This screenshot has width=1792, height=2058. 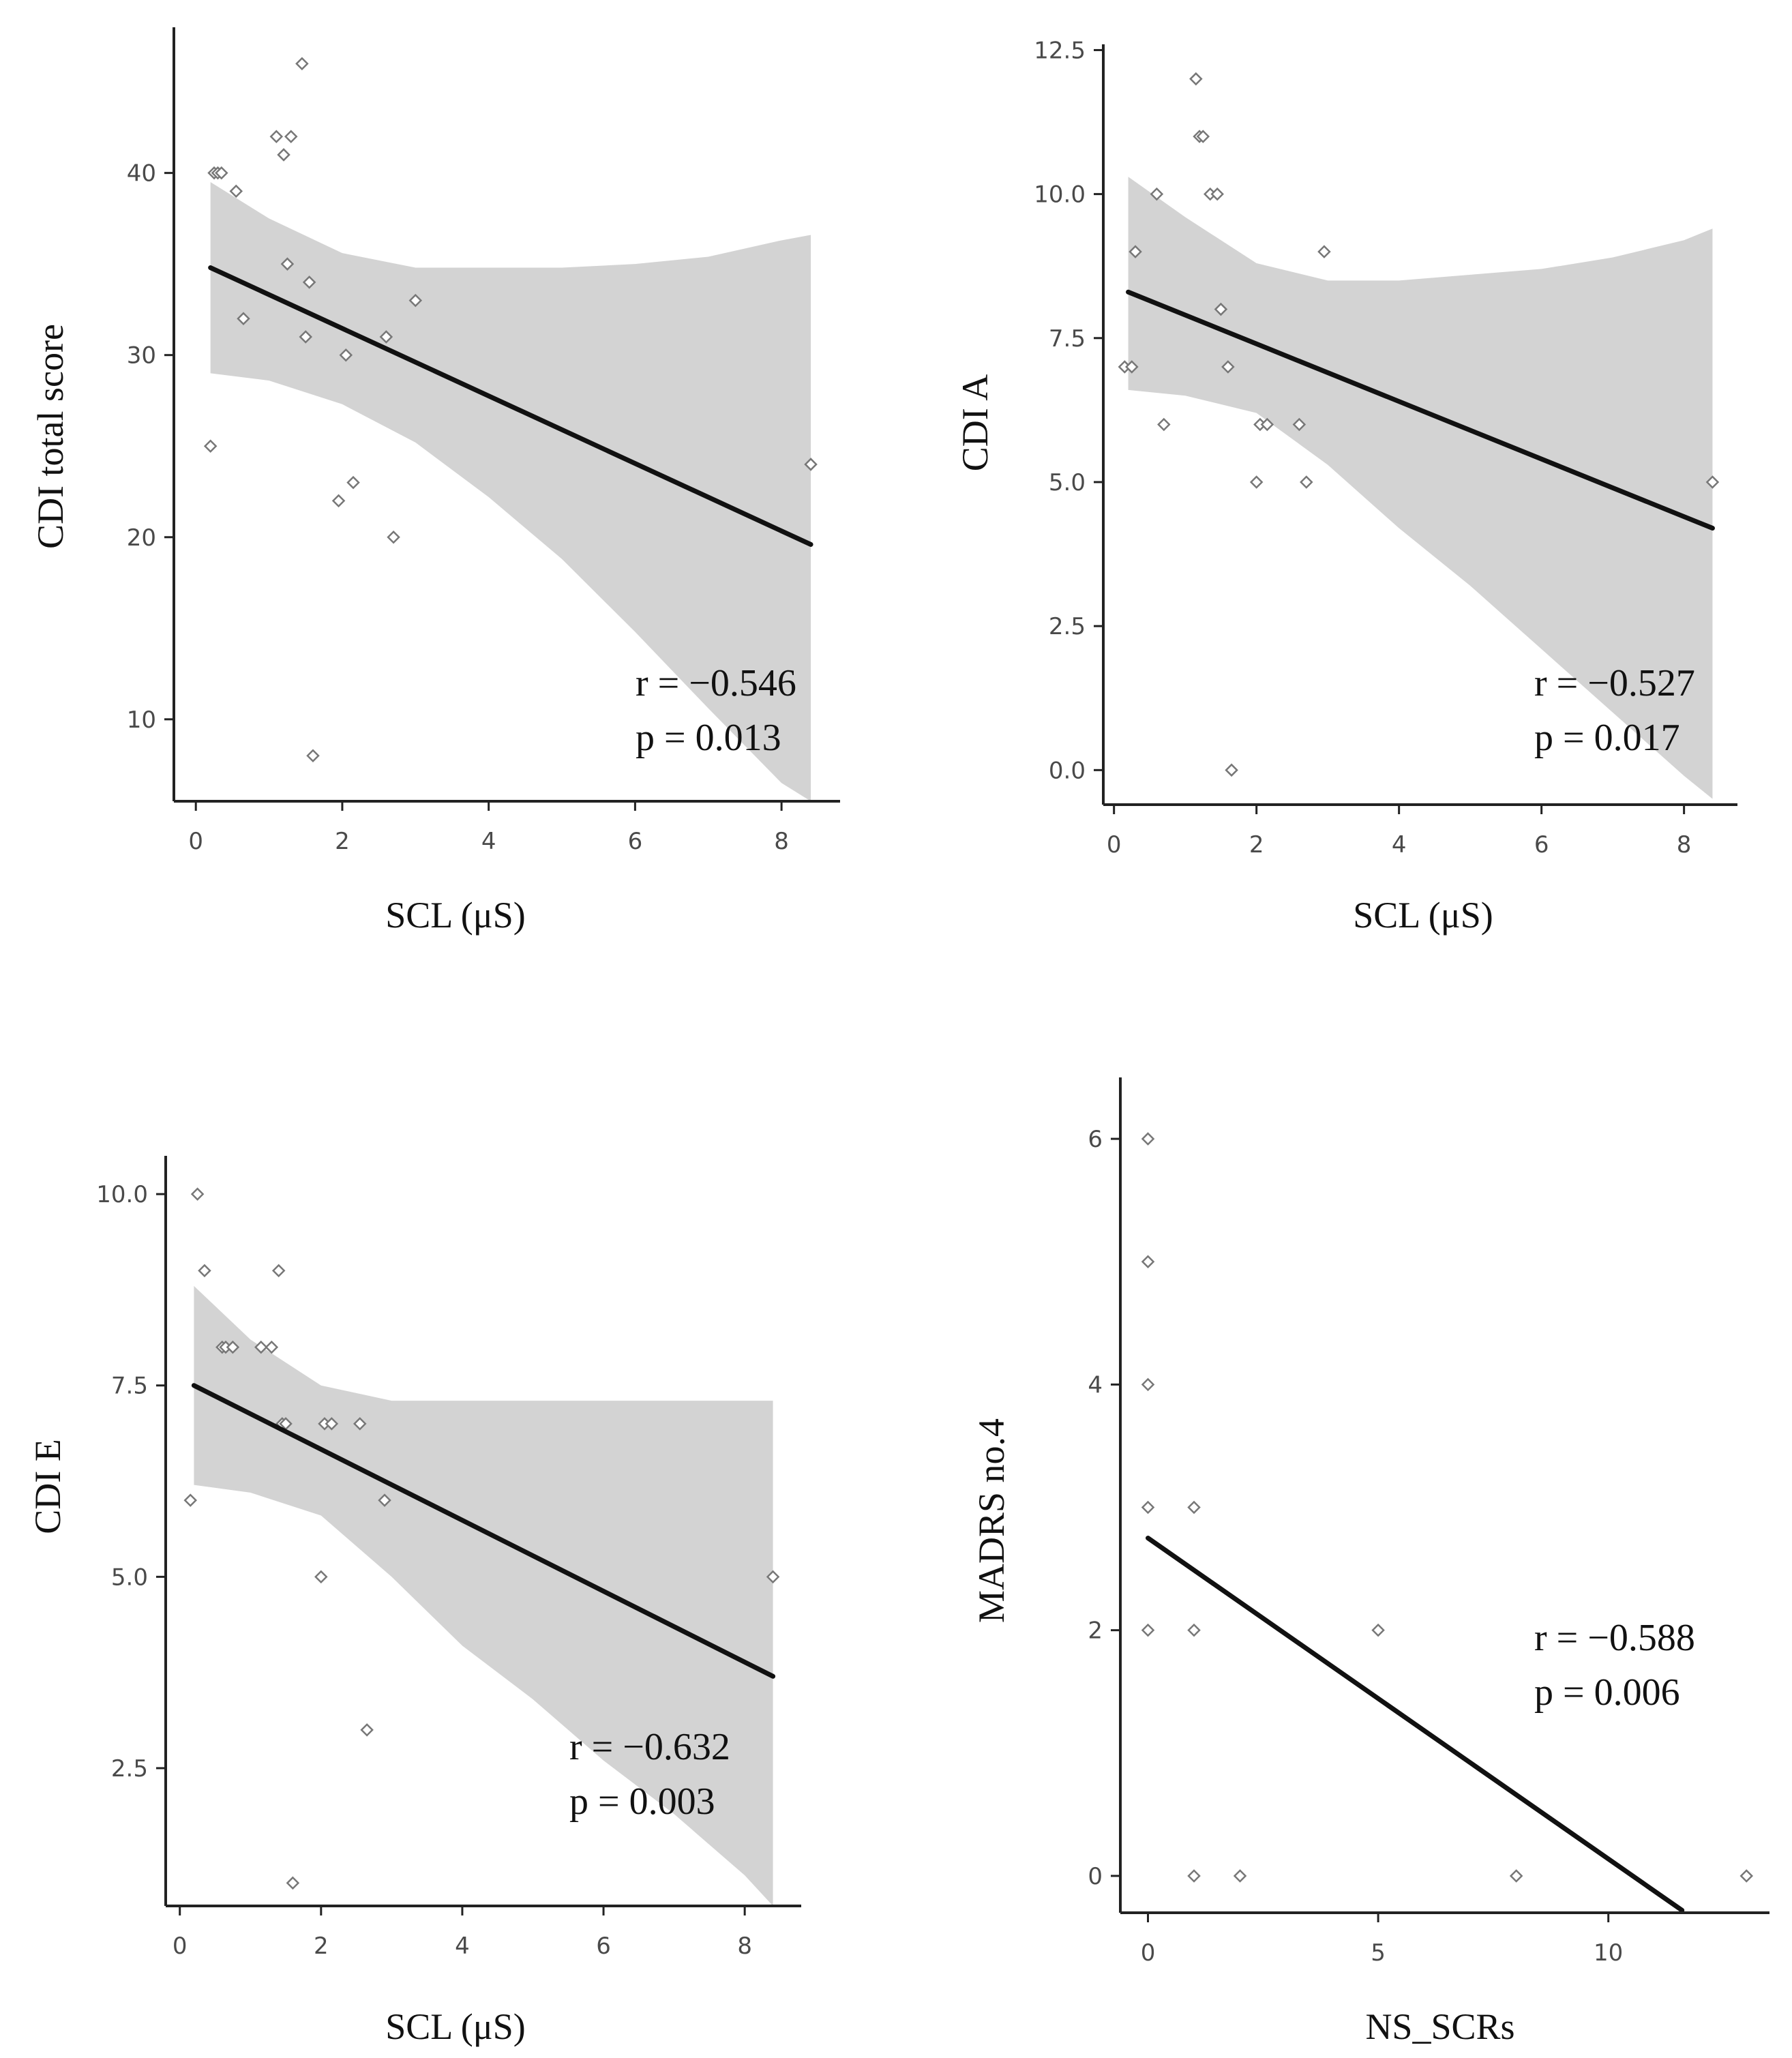 What do you see at coordinates (1068, 410) in the screenshot?
I see `y-ticks: 0.0 2.5 5.0 7.5 10.0 12.5` at bounding box center [1068, 410].